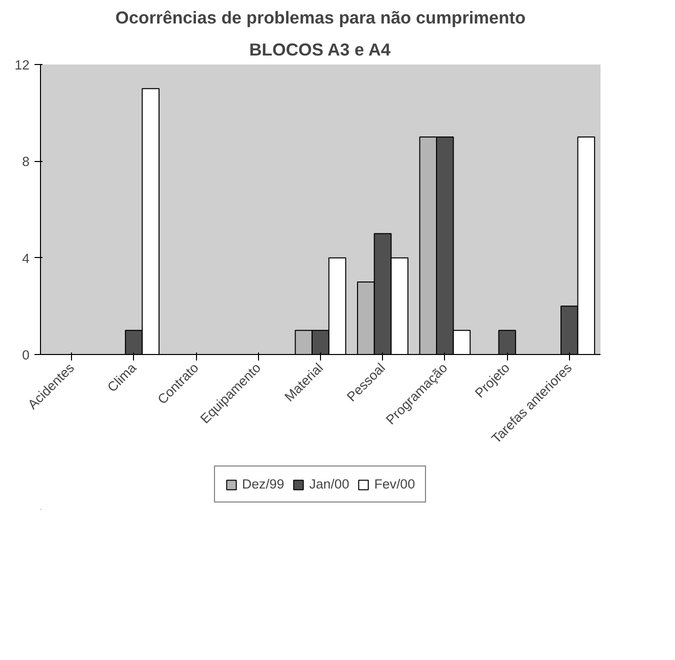  I want to click on y-tick-label: 0, so click(26, 355).